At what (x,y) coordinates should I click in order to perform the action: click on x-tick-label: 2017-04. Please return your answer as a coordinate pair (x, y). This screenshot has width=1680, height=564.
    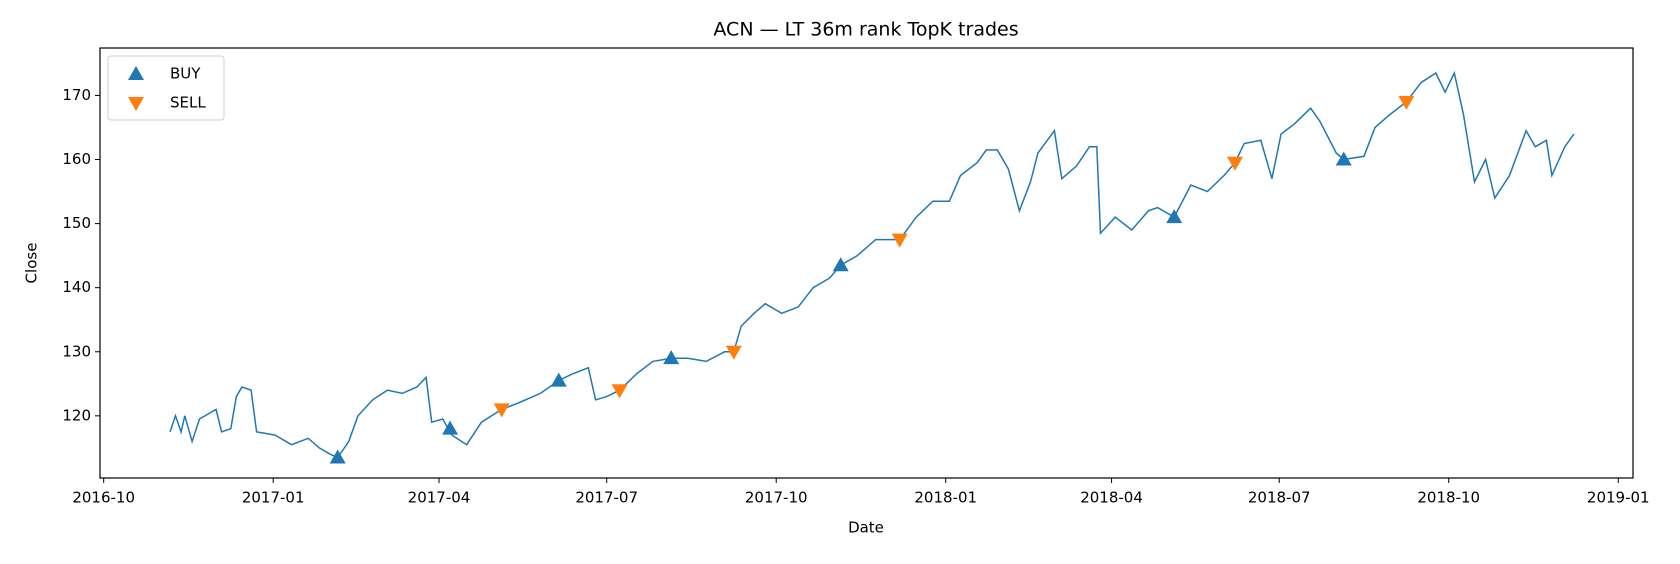
    Looking at the image, I should click on (439, 498).